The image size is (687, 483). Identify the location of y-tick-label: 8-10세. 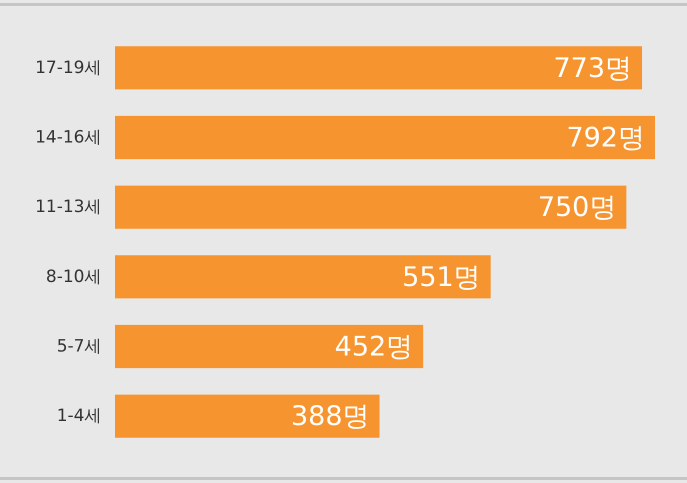
(74, 276).